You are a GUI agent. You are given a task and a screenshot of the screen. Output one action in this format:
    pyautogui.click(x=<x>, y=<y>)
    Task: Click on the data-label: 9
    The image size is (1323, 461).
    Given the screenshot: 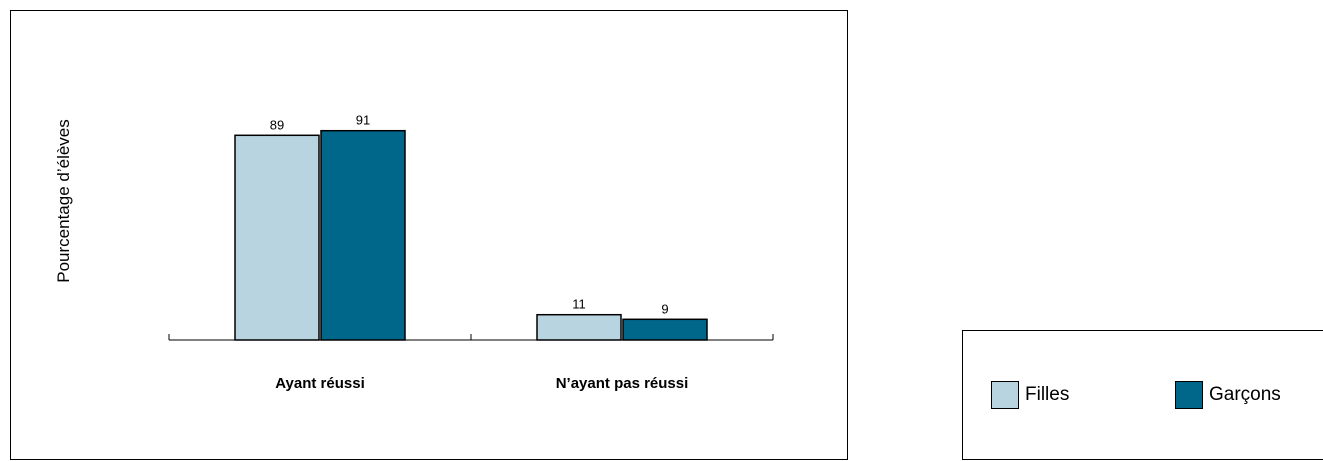 What is the action you would take?
    pyautogui.click(x=664, y=308)
    